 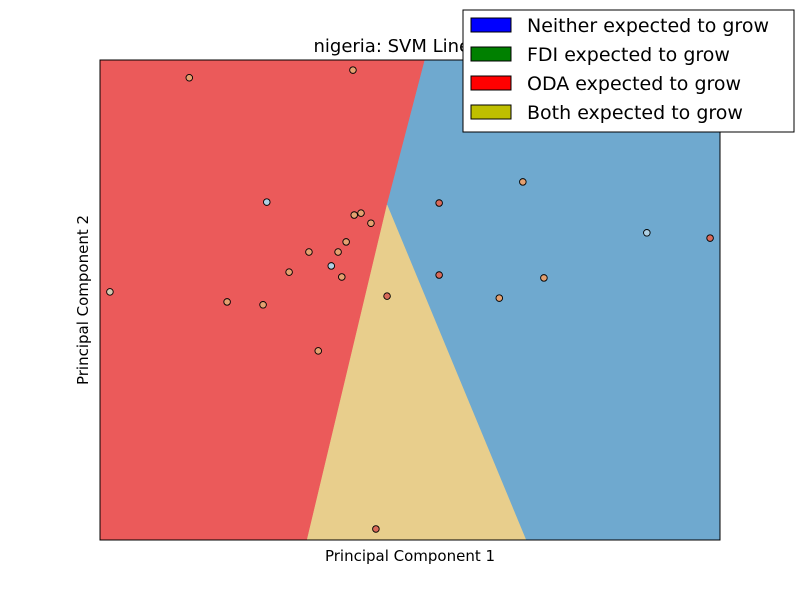 I want to click on x-axis-label: Principal Component 1, so click(x=410, y=556).